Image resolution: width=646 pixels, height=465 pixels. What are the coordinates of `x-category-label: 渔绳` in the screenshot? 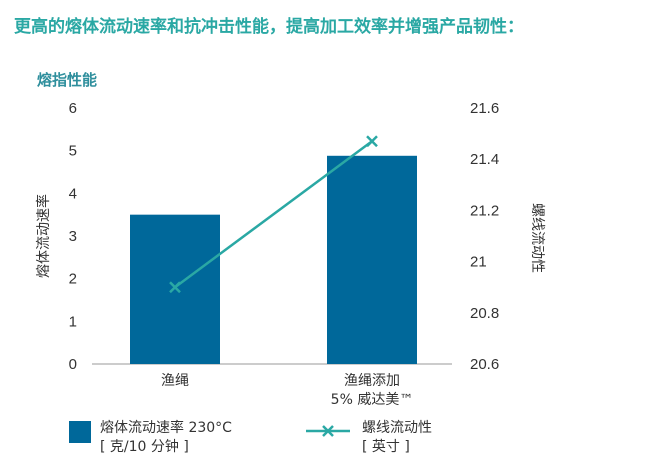 It's located at (175, 381).